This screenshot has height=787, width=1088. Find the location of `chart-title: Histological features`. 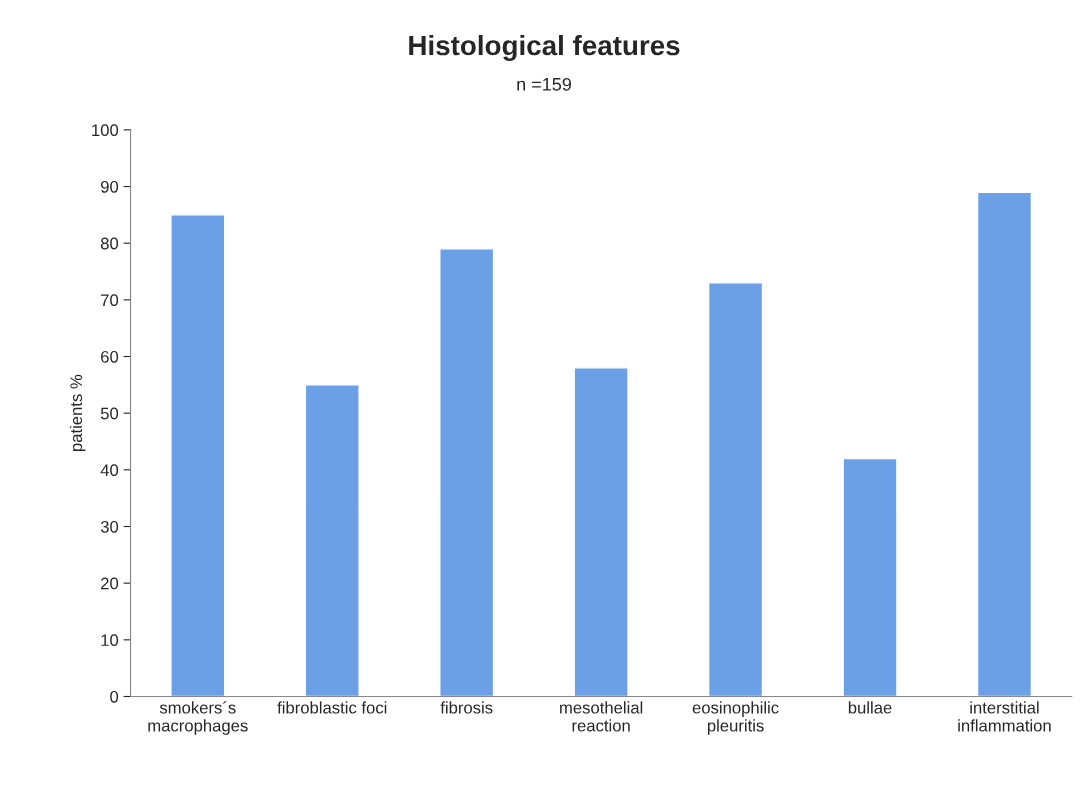

chart-title: Histological features is located at coordinates (544, 47).